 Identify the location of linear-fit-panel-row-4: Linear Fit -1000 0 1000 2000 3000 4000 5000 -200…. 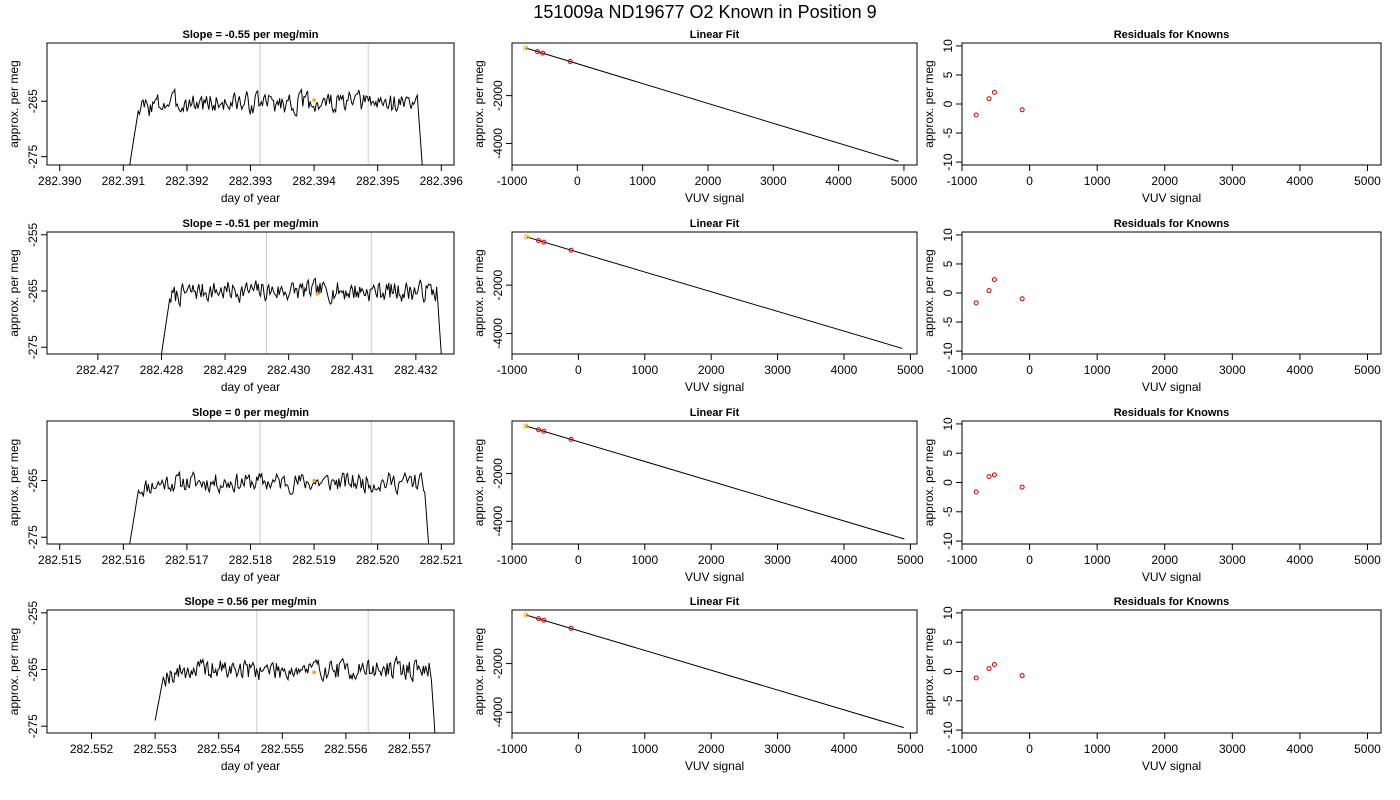
(698, 684).